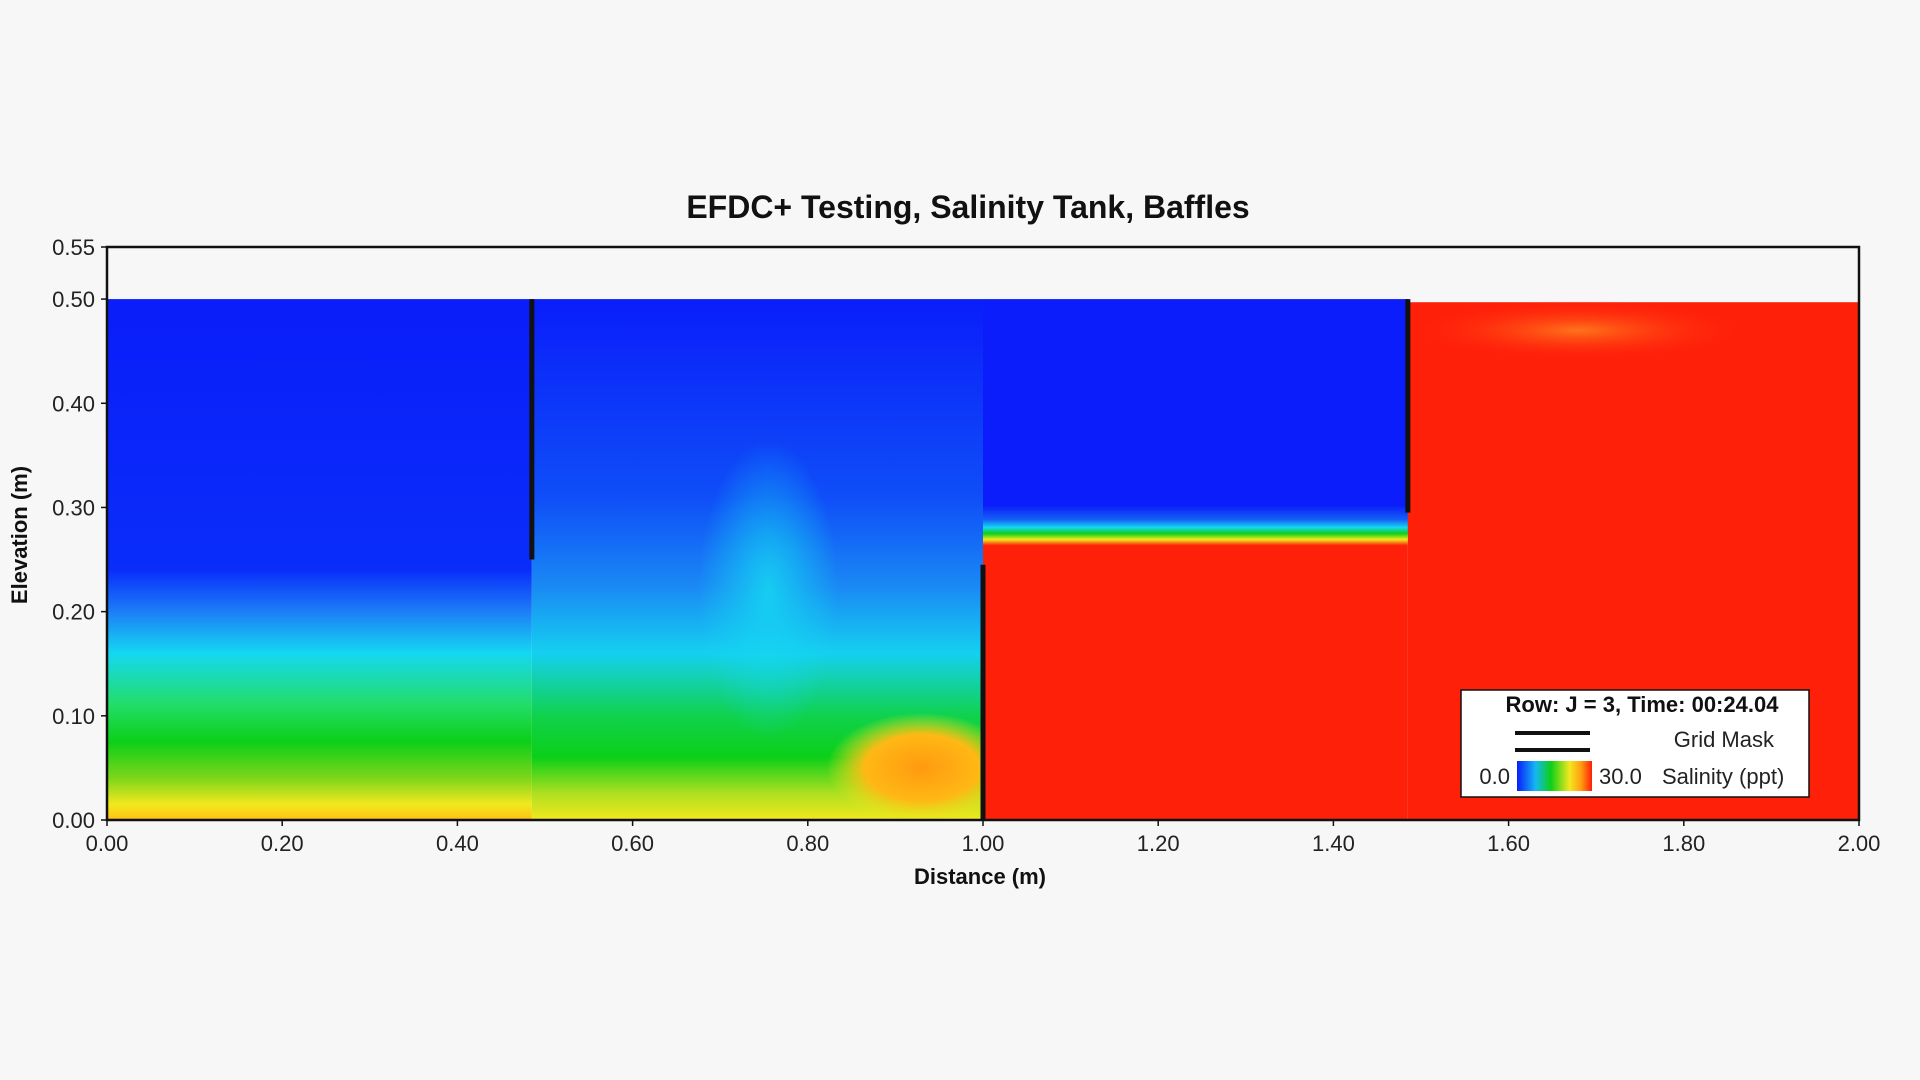  What do you see at coordinates (73, 247) in the screenshot?
I see `y-tick-label: 0.55` at bounding box center [73, 247].